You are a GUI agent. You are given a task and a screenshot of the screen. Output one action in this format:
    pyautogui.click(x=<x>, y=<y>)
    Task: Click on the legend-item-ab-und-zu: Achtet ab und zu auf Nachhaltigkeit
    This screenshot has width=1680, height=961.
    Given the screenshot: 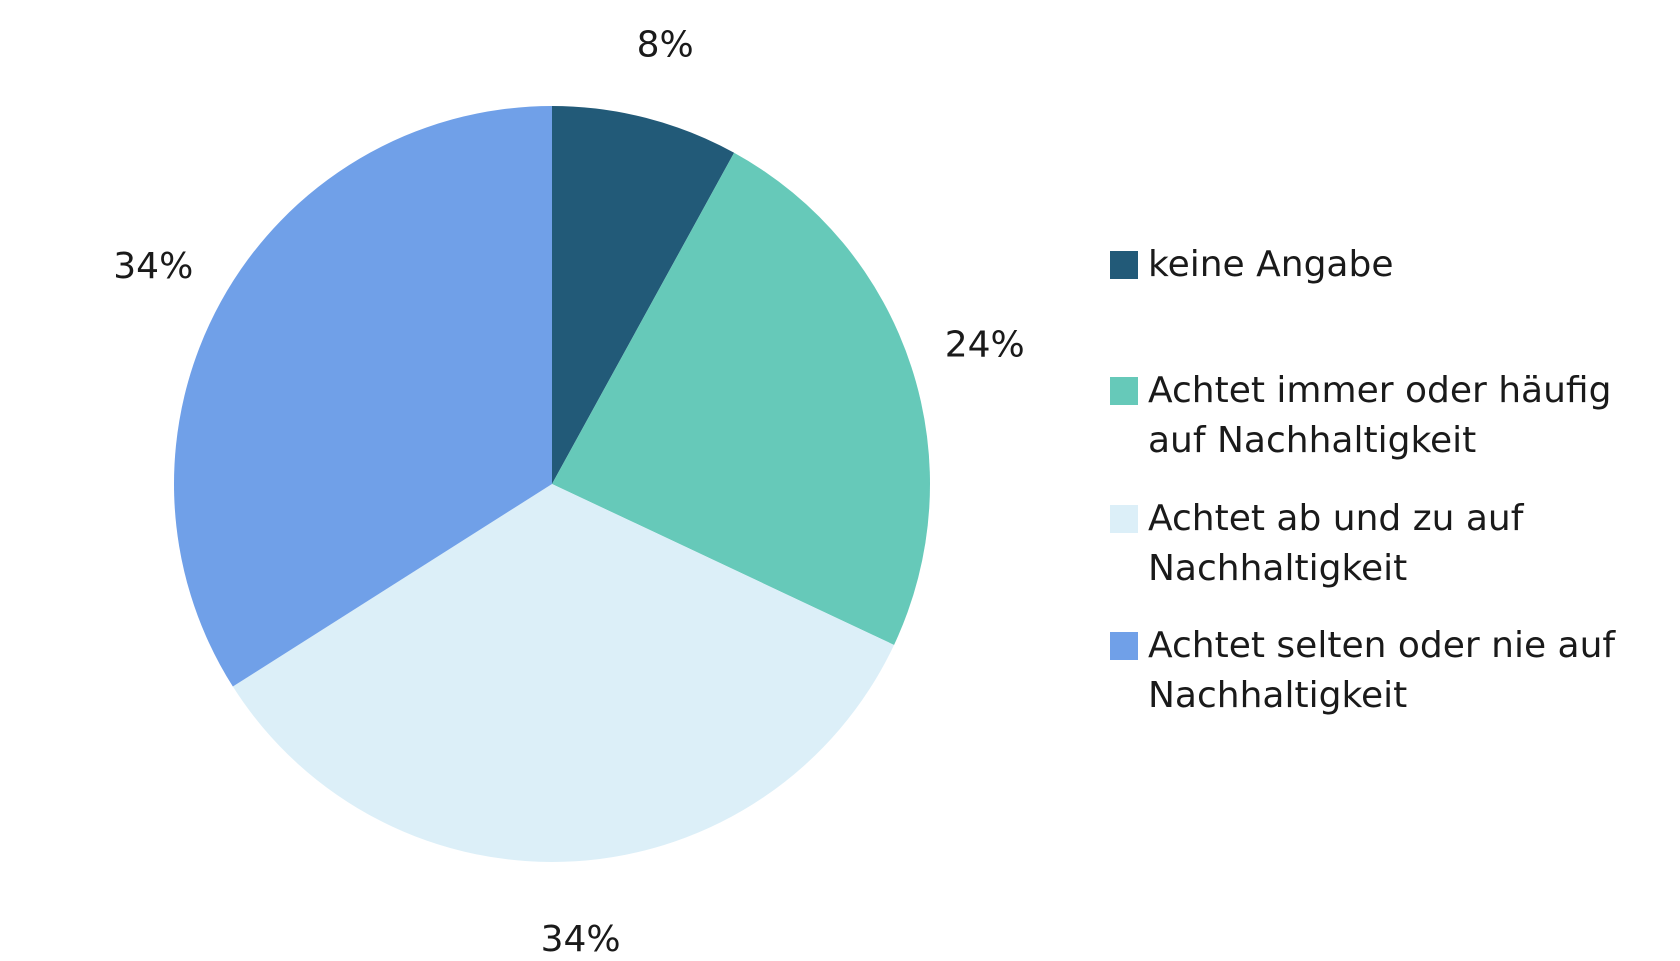 What is the action you would take?
    pyautogui.click(x=1379, y=544)
    